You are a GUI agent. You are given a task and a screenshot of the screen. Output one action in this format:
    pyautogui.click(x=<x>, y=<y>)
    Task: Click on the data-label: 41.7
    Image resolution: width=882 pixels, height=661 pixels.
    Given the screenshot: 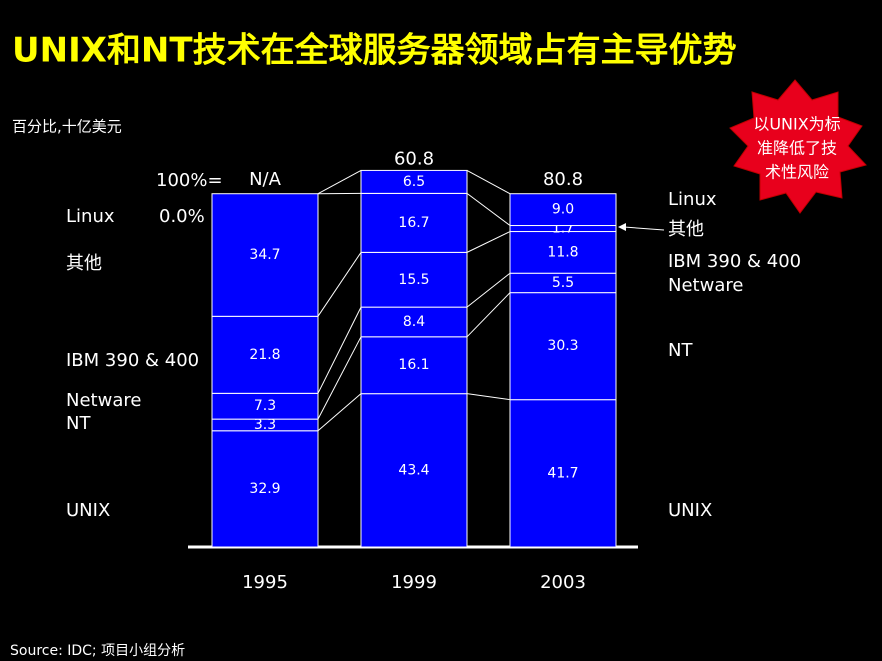 What is the action you would take?
    pyautogui.click(x=562, y=473)
    